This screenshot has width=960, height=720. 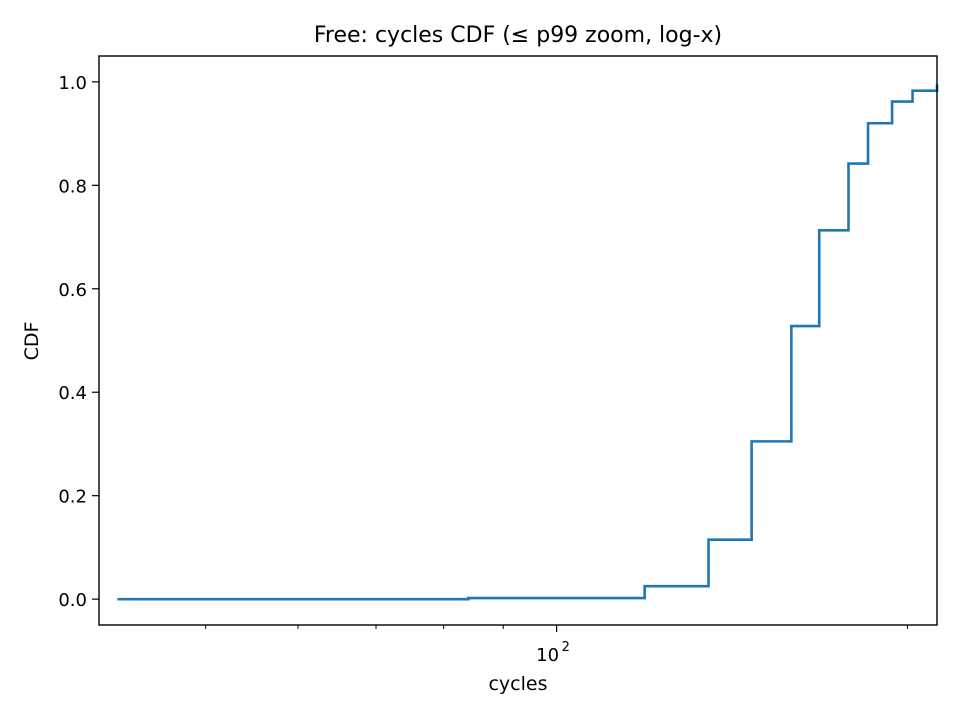 I want to click on x-axis-ticks: 10 2, so click(x=557, y=645).